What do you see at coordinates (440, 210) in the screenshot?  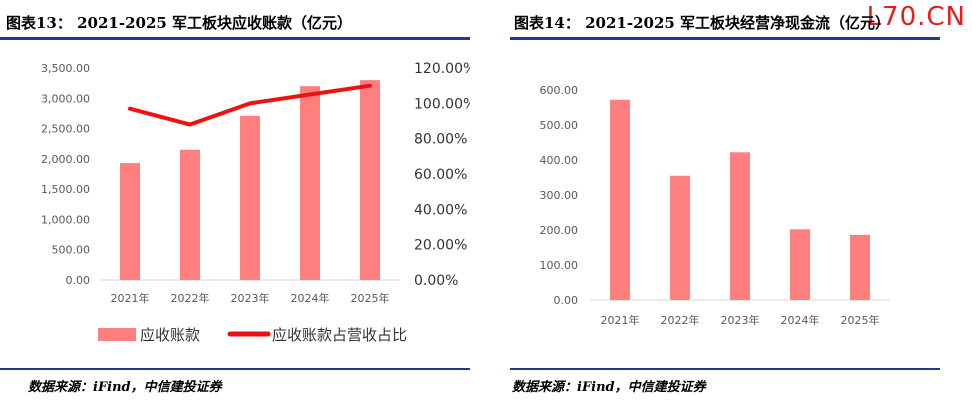 I see `y2-axis-tick-label: 40.00%` at bounding box center [440, 210].